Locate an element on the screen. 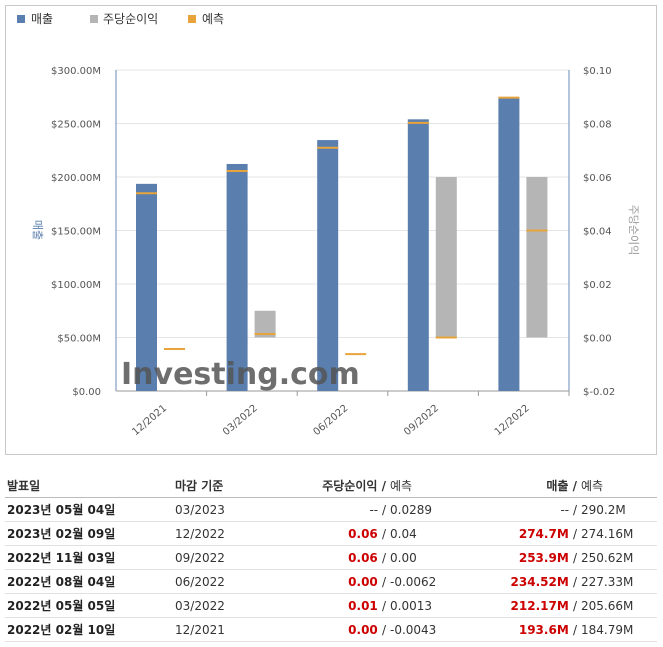 The height and width of the screenshot is (647, 663). period-ending: 09/2022 is located at coordinates (235, 557).